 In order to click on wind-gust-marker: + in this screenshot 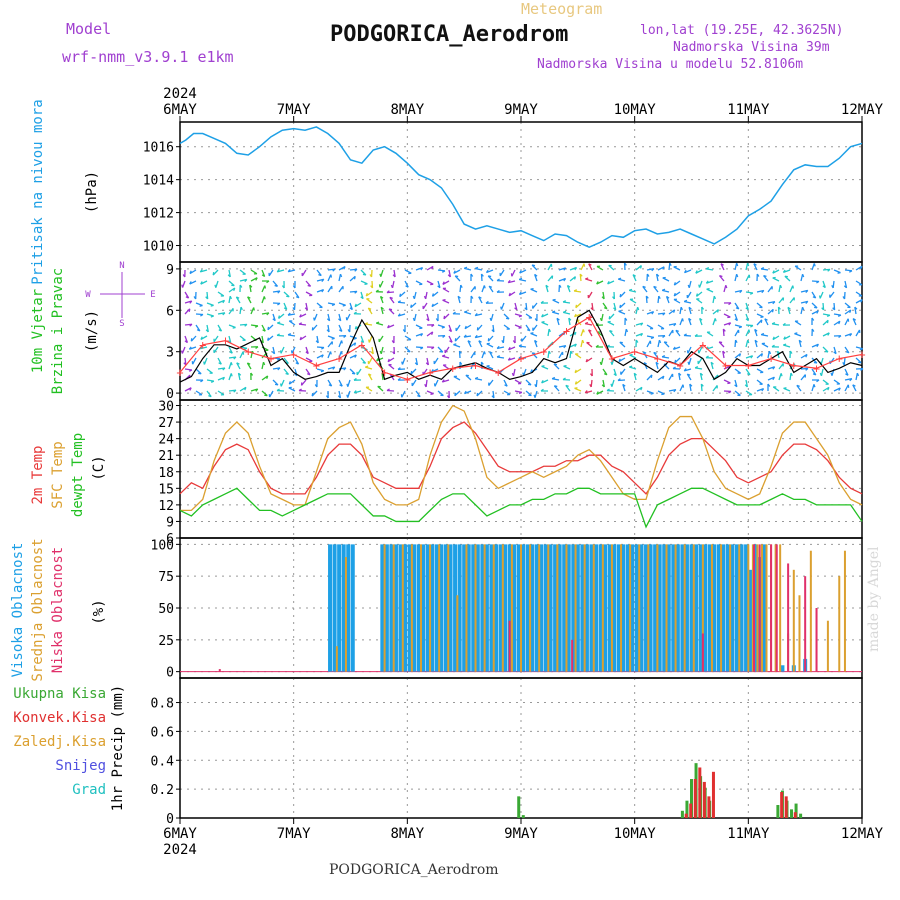, I will do `click(793, 366)`.